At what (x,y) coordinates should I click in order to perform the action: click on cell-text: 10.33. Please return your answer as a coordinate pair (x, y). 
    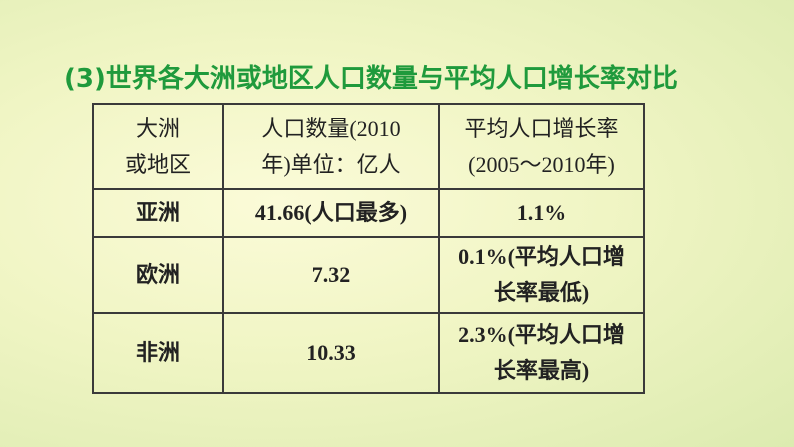
    Looking at the image, I should click on (331, 352).